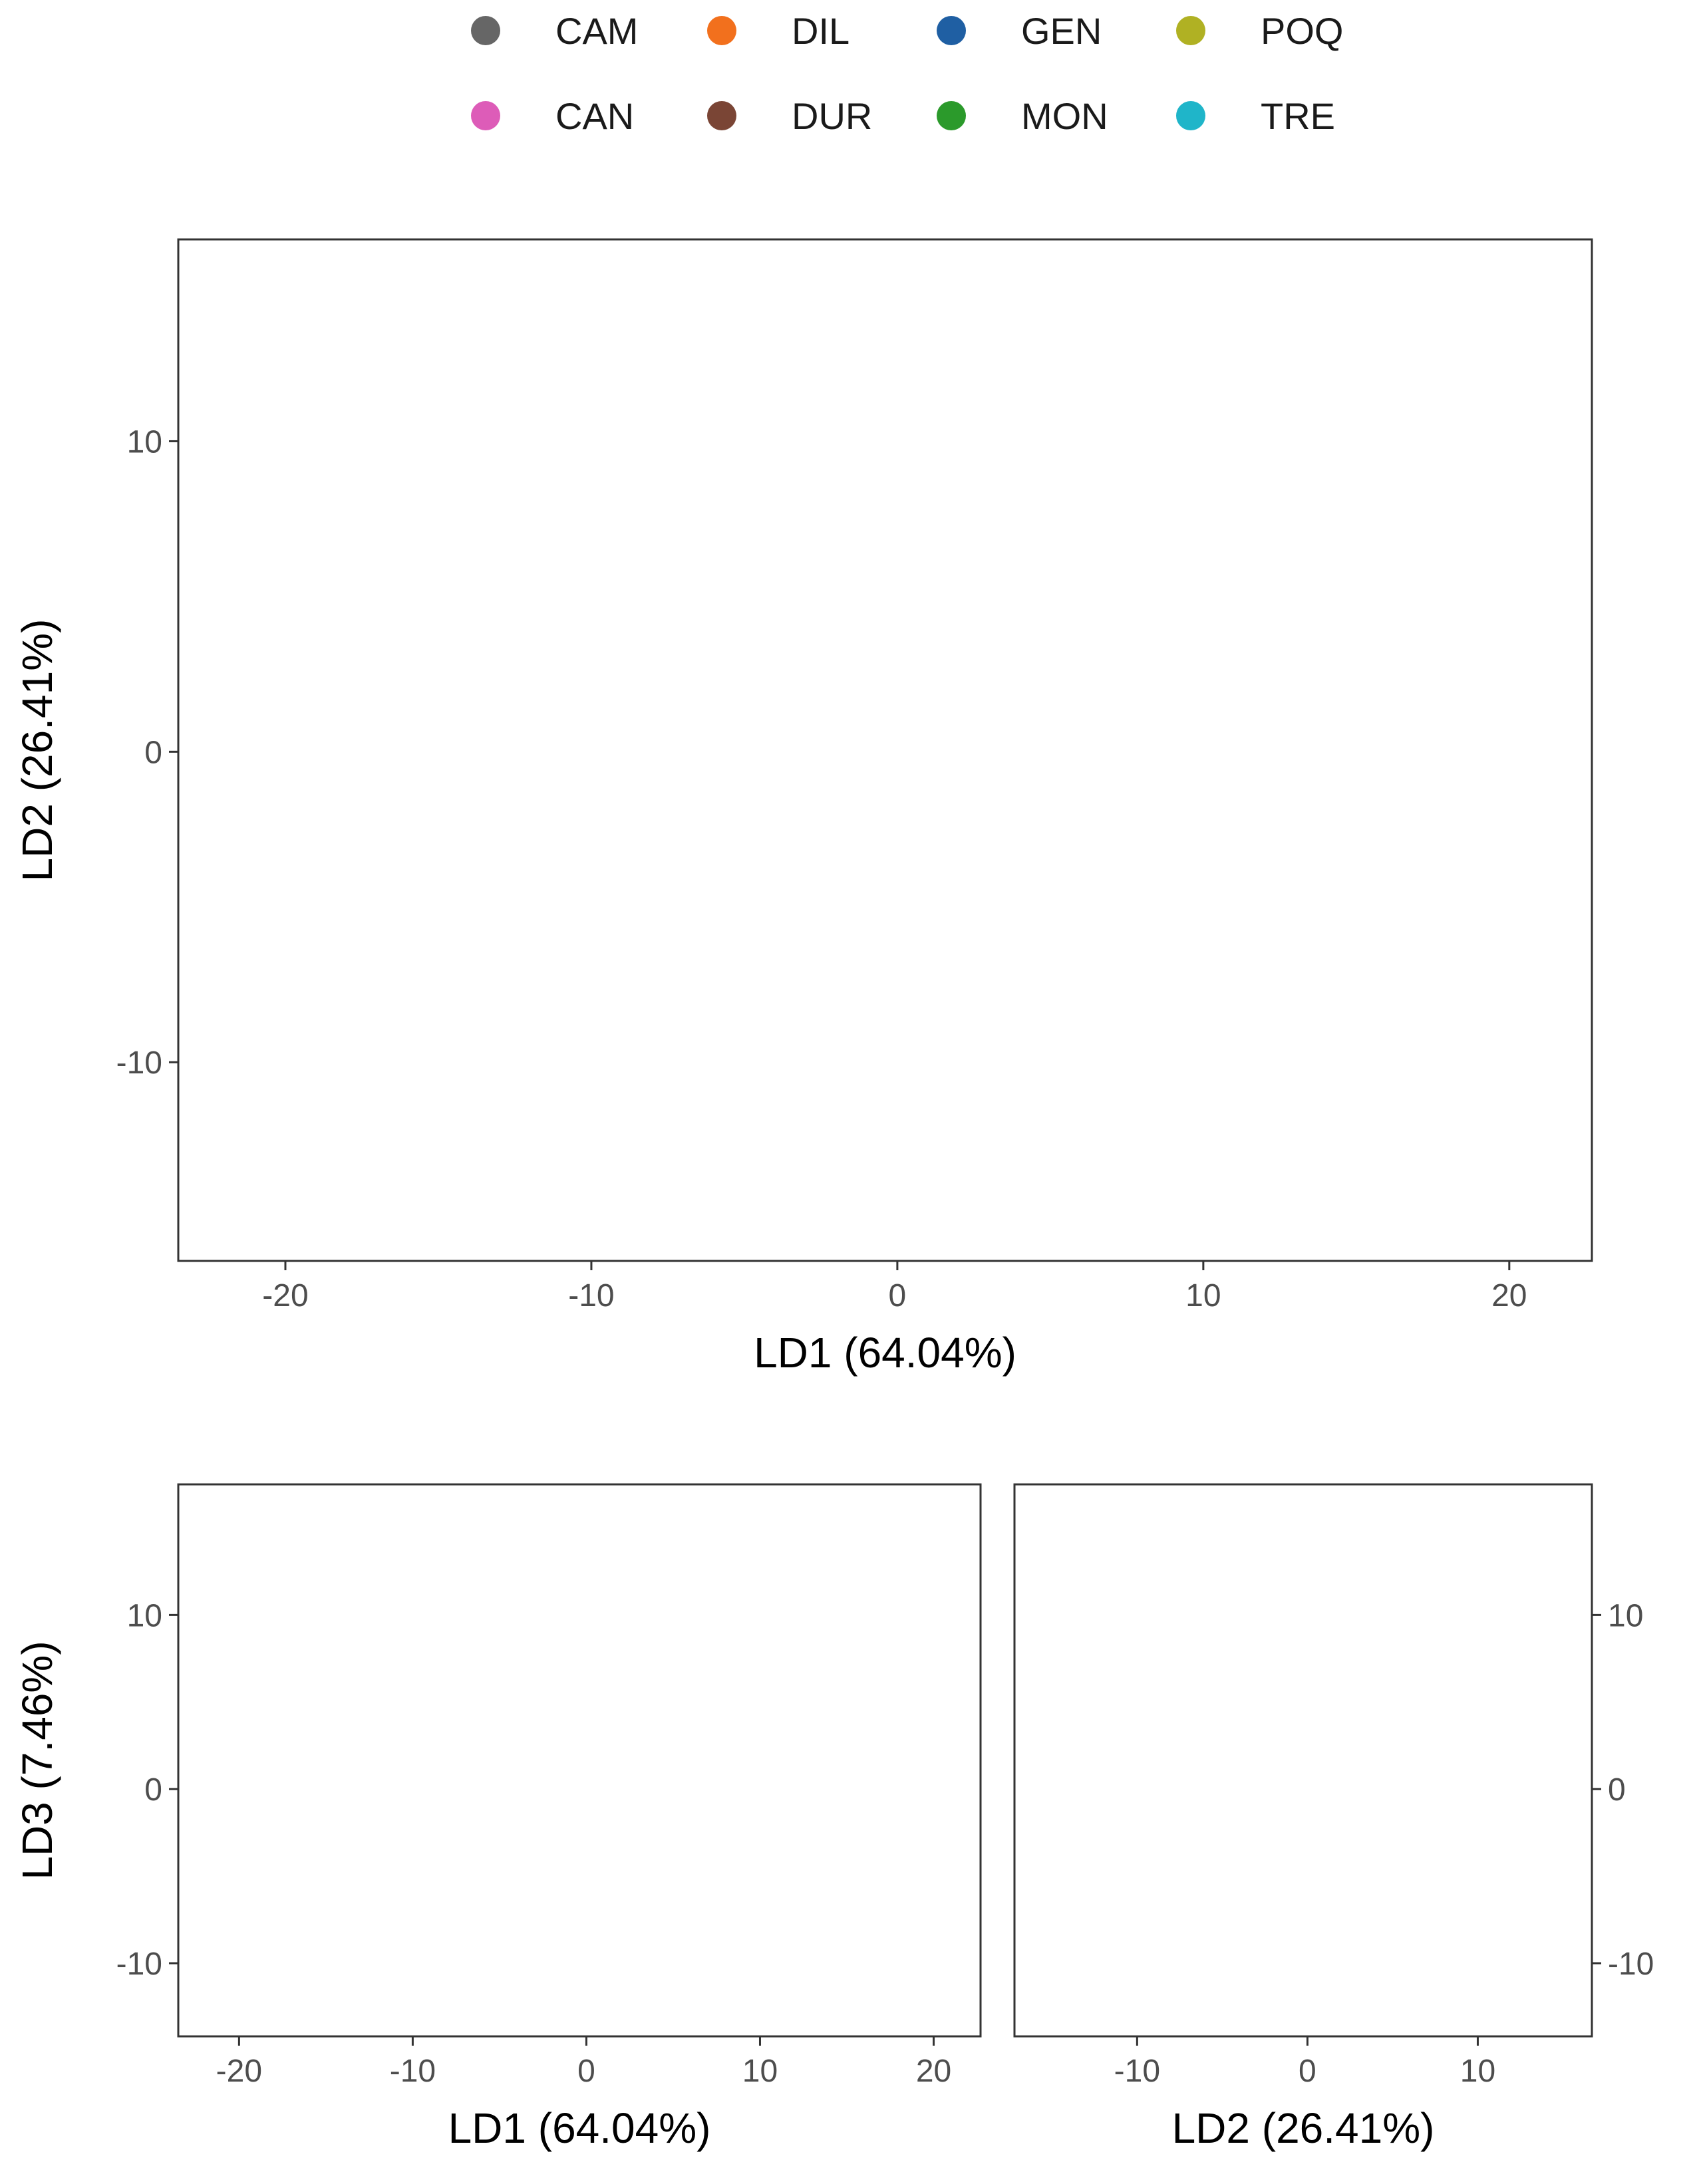  Describe the element at coordinates (952, 30) in the screenshot. I see `legend-key-gen` at that location.